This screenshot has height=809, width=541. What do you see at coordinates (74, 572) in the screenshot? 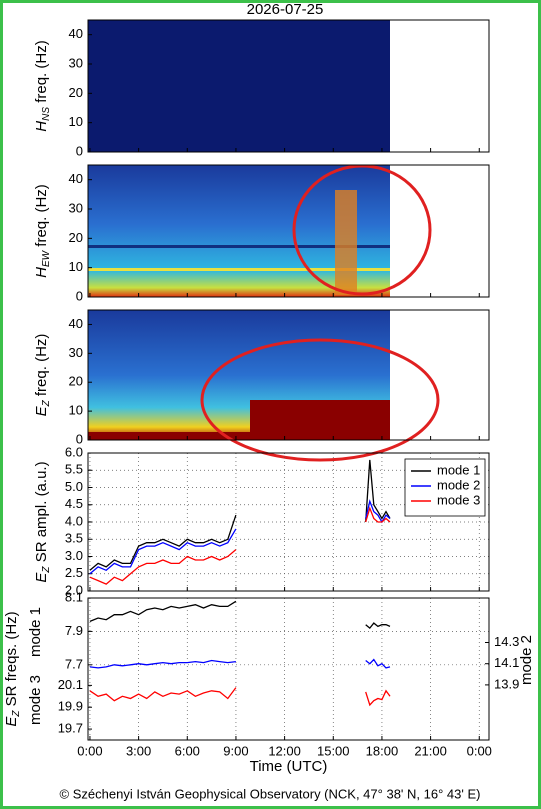
I see `y-tick-label: 2.5` at bounding box center [74, 572].